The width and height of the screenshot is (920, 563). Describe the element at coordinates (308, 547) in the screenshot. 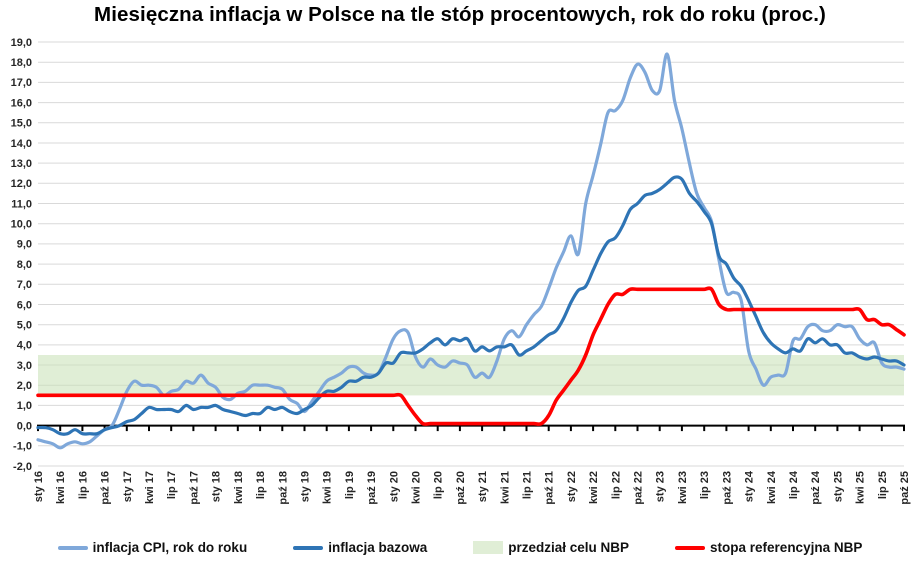

I see `core-line-swatch-icon` at that location.